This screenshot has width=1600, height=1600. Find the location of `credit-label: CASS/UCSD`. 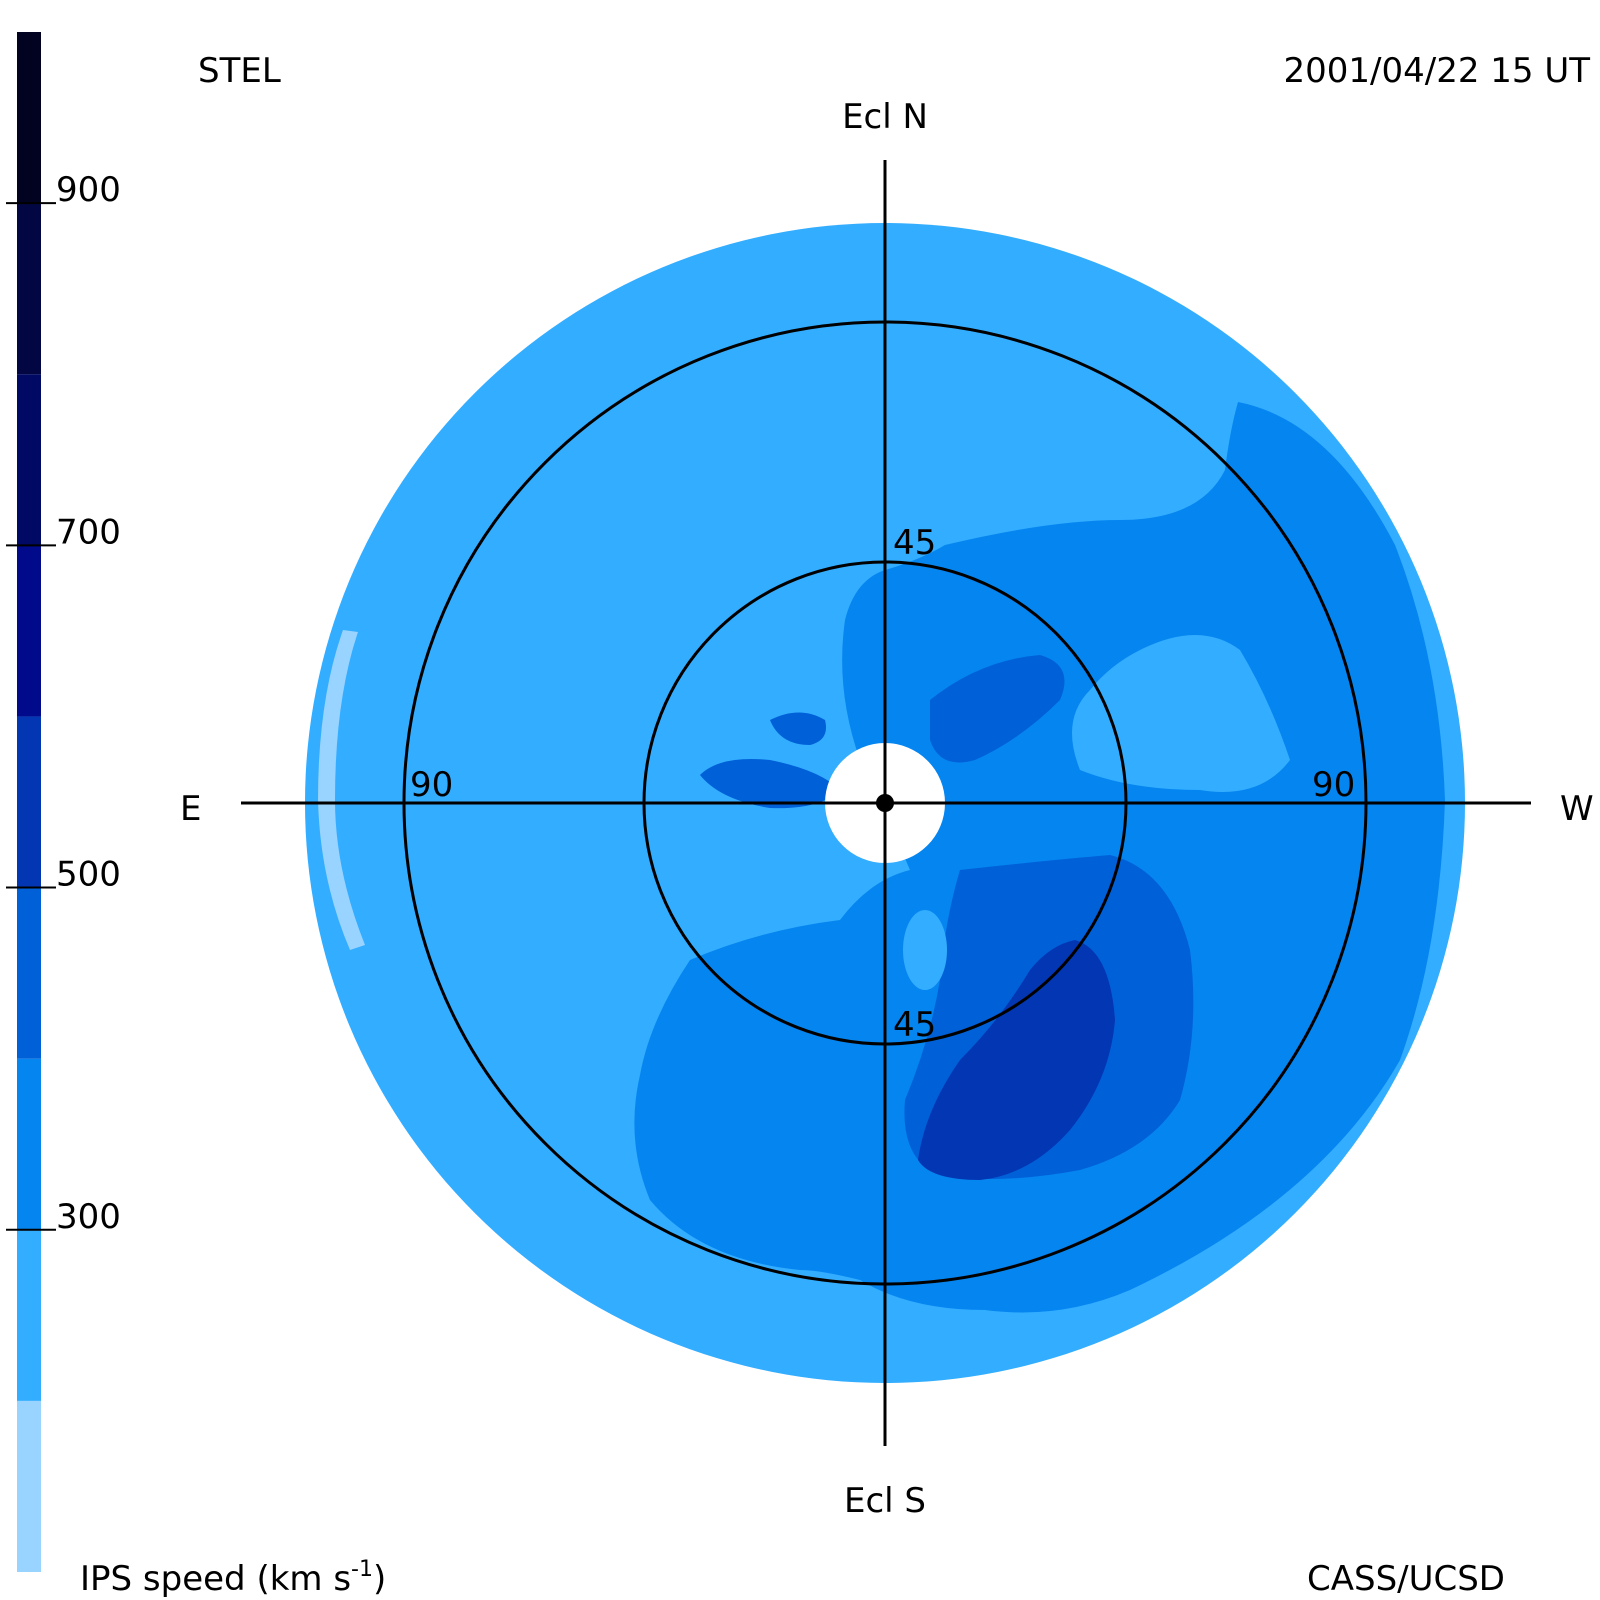

credit-label: CASS/UCSD is located at coordinates (1406, 1579).